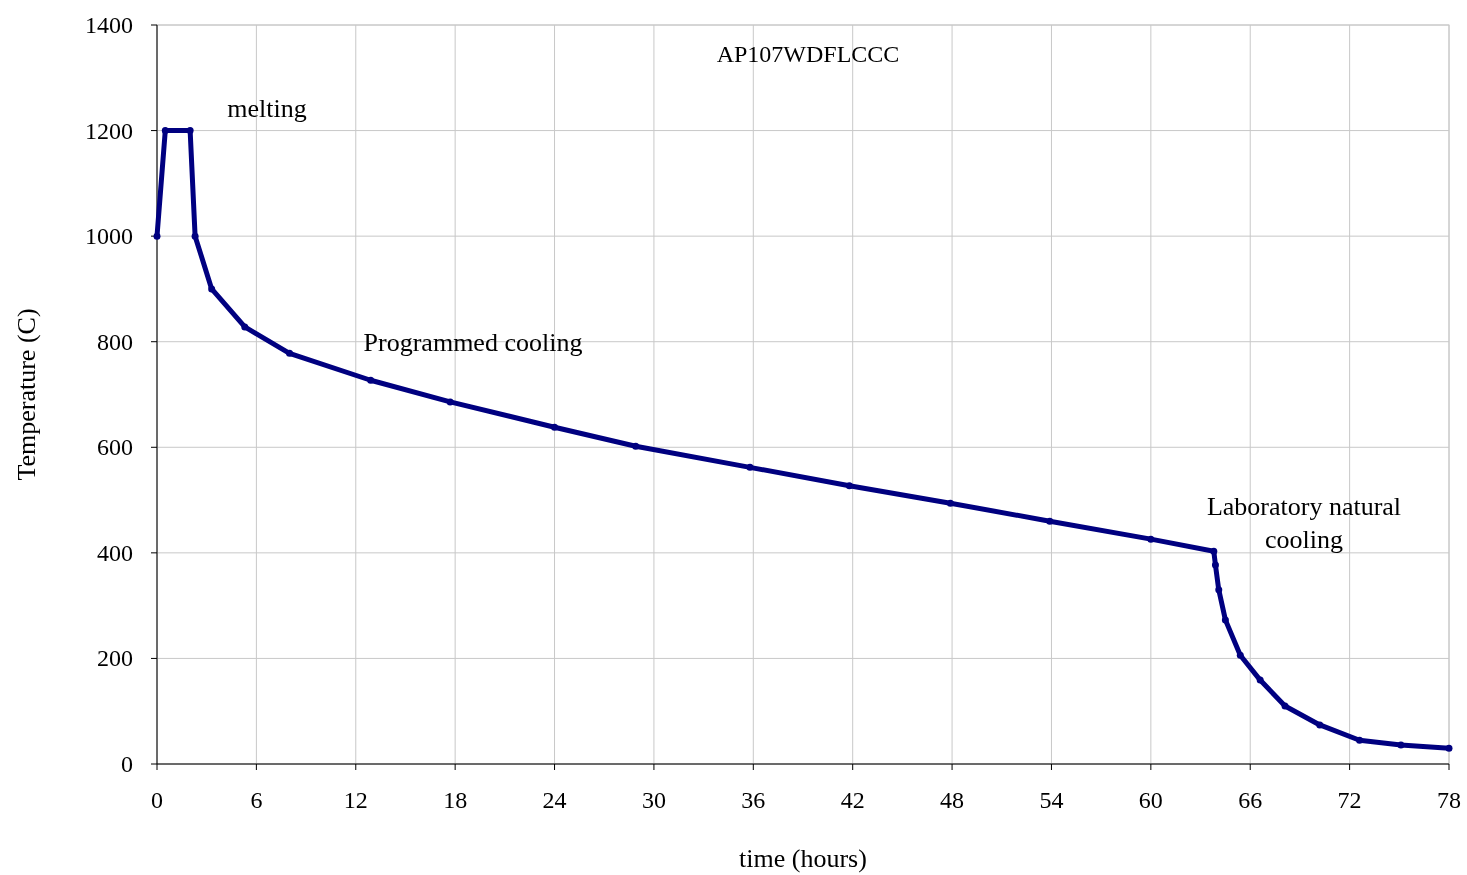  I want to click on x-tick-label: 18, so click(455, 800).